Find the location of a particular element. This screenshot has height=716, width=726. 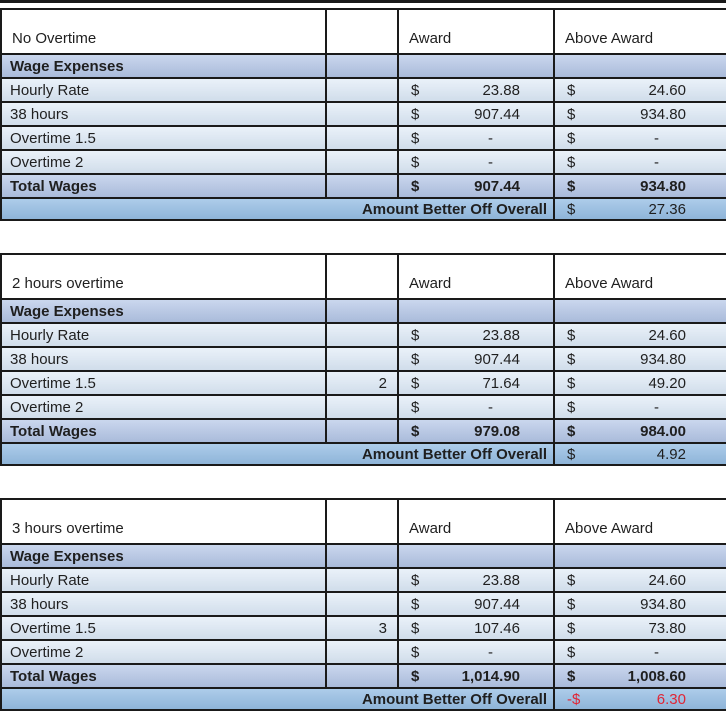

award-column-header: Award is located at coordinates (476, 276).